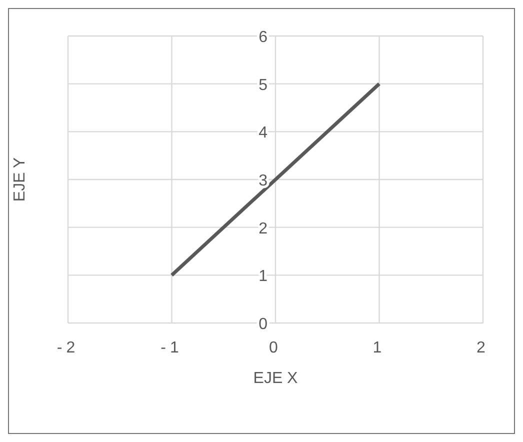 This screenshot has width=523, height=442. I want to click on y-tick-label: 6, so click(263, 37).